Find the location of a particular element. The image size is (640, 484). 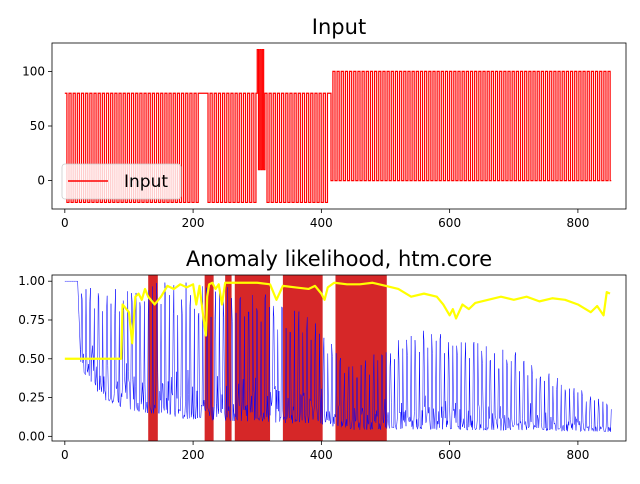

chart-title: Input is located at coordinates (339, 27).